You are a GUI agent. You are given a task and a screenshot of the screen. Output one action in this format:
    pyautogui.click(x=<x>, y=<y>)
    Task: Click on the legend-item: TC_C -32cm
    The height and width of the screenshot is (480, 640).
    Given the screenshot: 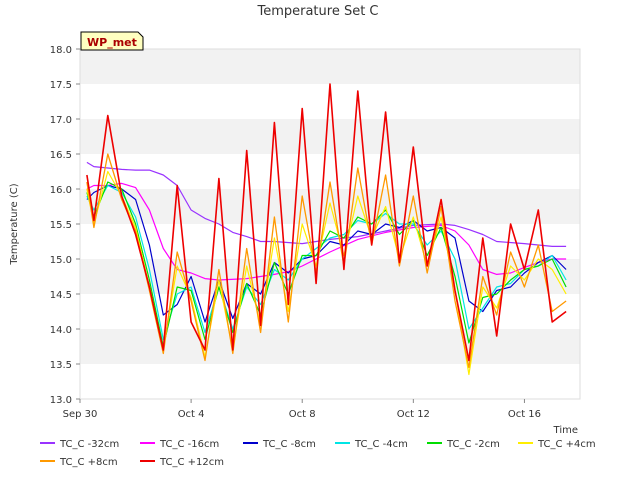 What is the action you would take?
    pyautogui.click(x=79, y=444)
    